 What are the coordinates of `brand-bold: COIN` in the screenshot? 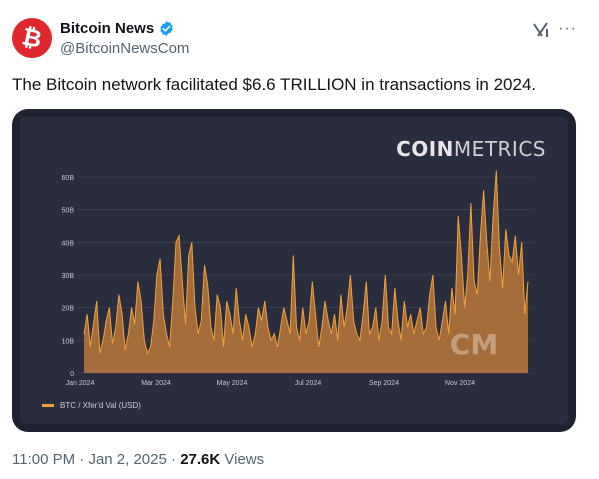 It's located at (425, 149).